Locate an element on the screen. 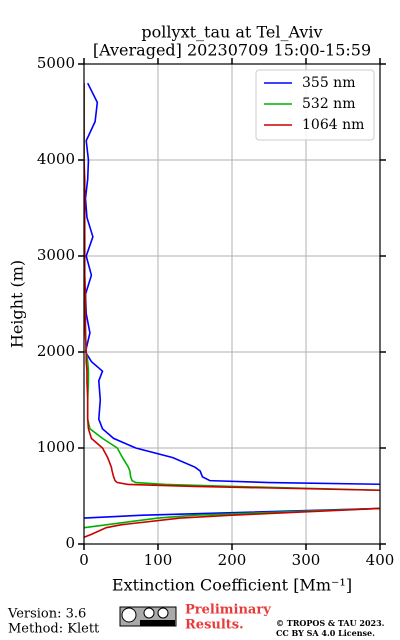  x-tick-label: 200 is located at coordinates (232, 560).